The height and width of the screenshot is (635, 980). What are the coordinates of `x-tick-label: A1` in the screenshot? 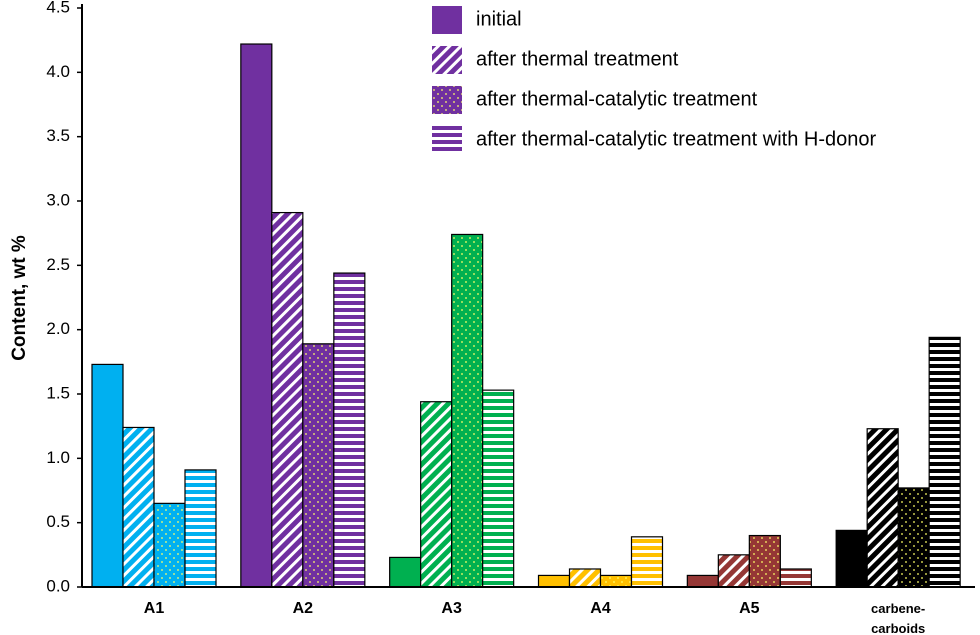 It's located at (154, 608).